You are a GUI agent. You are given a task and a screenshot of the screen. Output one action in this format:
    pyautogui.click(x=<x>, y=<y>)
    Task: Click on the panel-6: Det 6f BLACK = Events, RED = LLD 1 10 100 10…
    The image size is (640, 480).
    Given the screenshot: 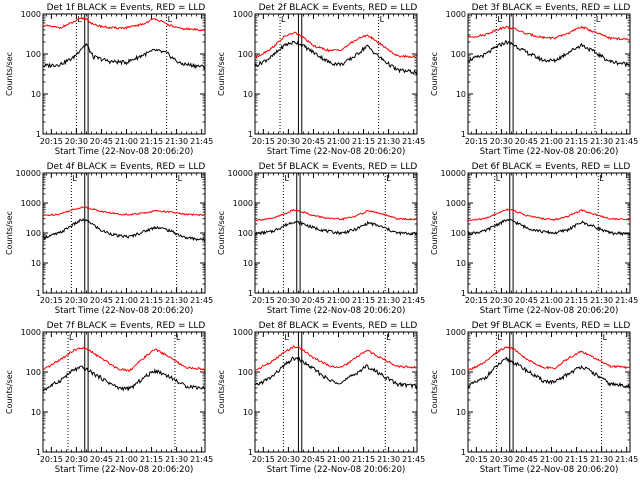 What is the action you would take?
    pyautogui.click(x=534, y=239)
    